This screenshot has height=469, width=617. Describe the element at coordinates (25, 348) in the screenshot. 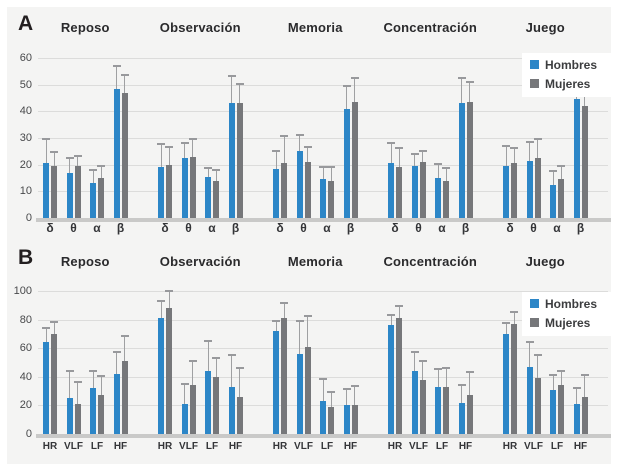

I see `y-axis-tick-label: 60` at that location.